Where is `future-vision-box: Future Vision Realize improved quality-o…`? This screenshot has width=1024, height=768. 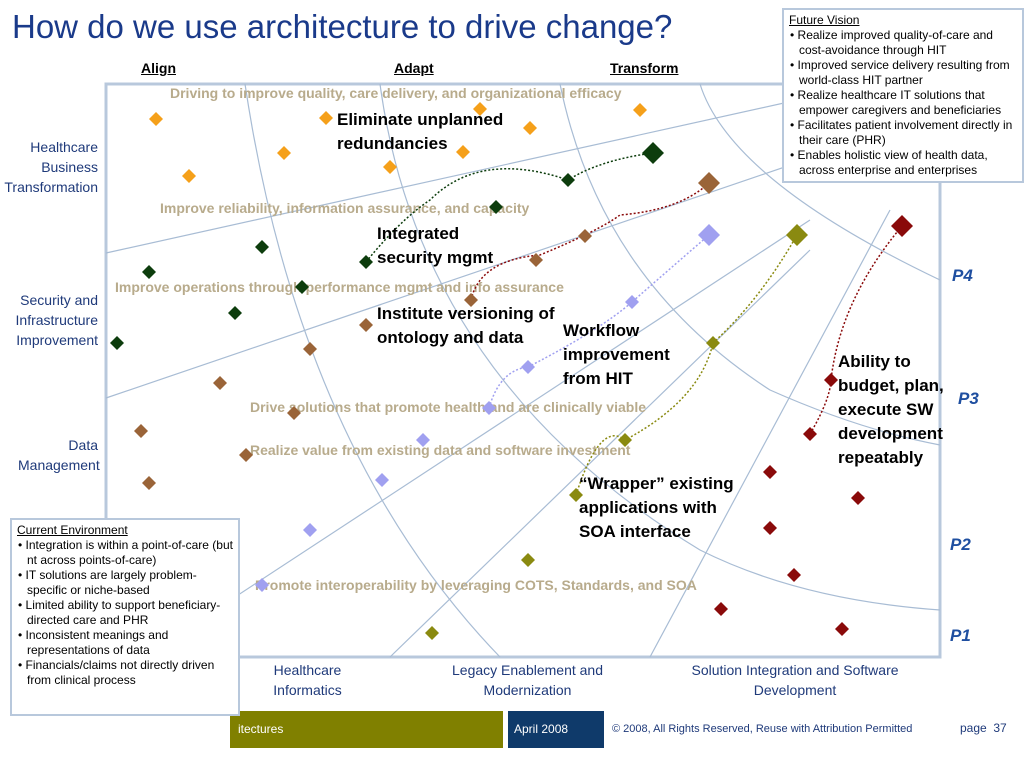 future-vision-box: Future Vision Realize improved quality-o… is located at coordinates (903, 95).